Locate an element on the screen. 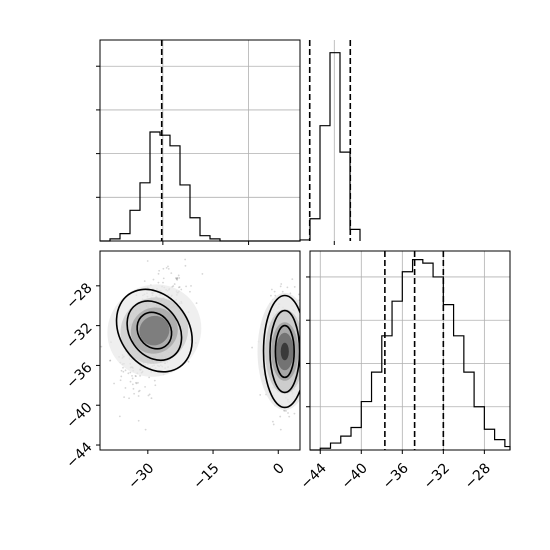  bottom-left-xtick-label: 0 is located at coordinates (279, 469).